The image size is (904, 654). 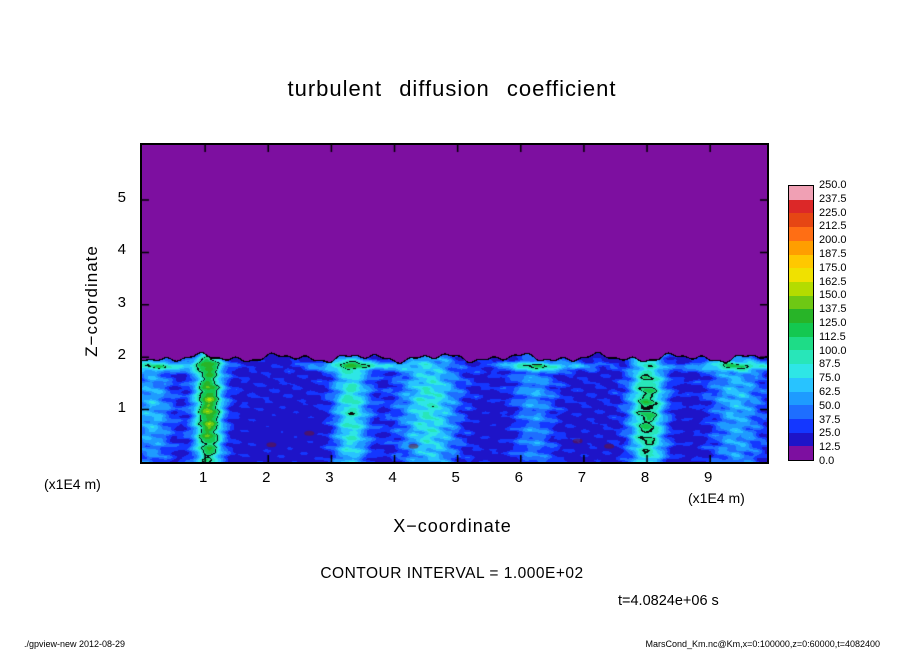 What do you see at coordinates (832, 336) in the screenshot?
I see `colorbar-tick-label: 112.5` at bounding box center [832, 336].